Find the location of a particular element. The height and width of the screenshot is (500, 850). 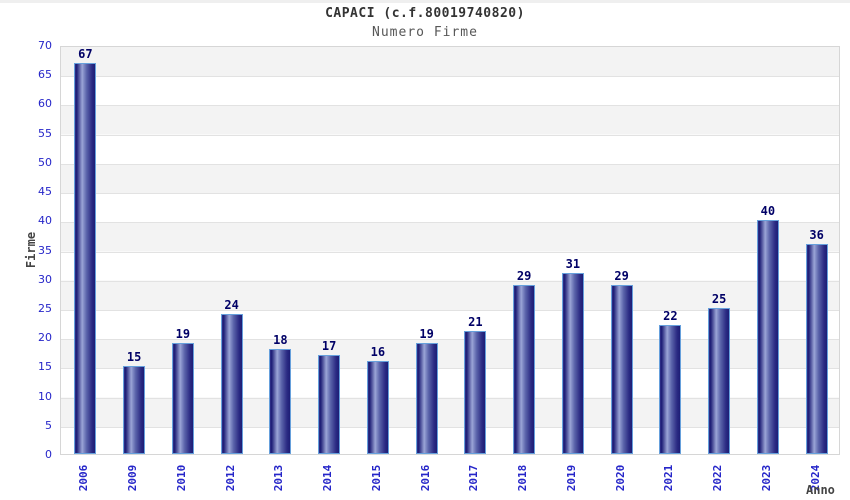

x-tick-label: 2021 is located at coordinates (669, 478).